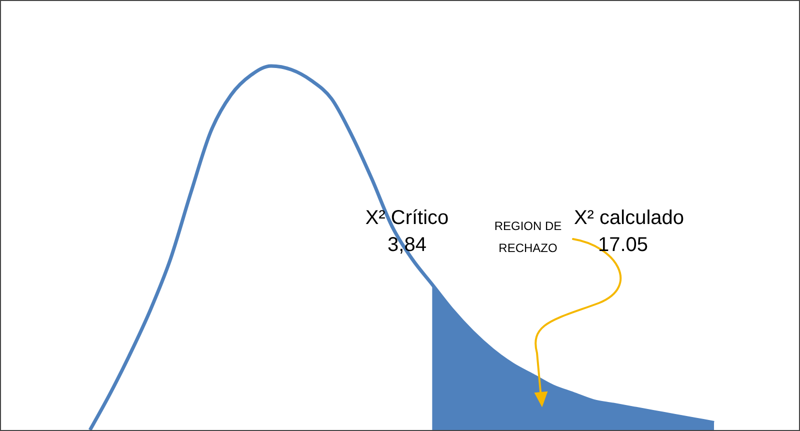 Image resolution: width=800 pixels, height=431 pixels. What do you see at coordinates (407, 218) in the screenshot?
I see `annotation: X² Crítico` at bounding box center [407, 218].